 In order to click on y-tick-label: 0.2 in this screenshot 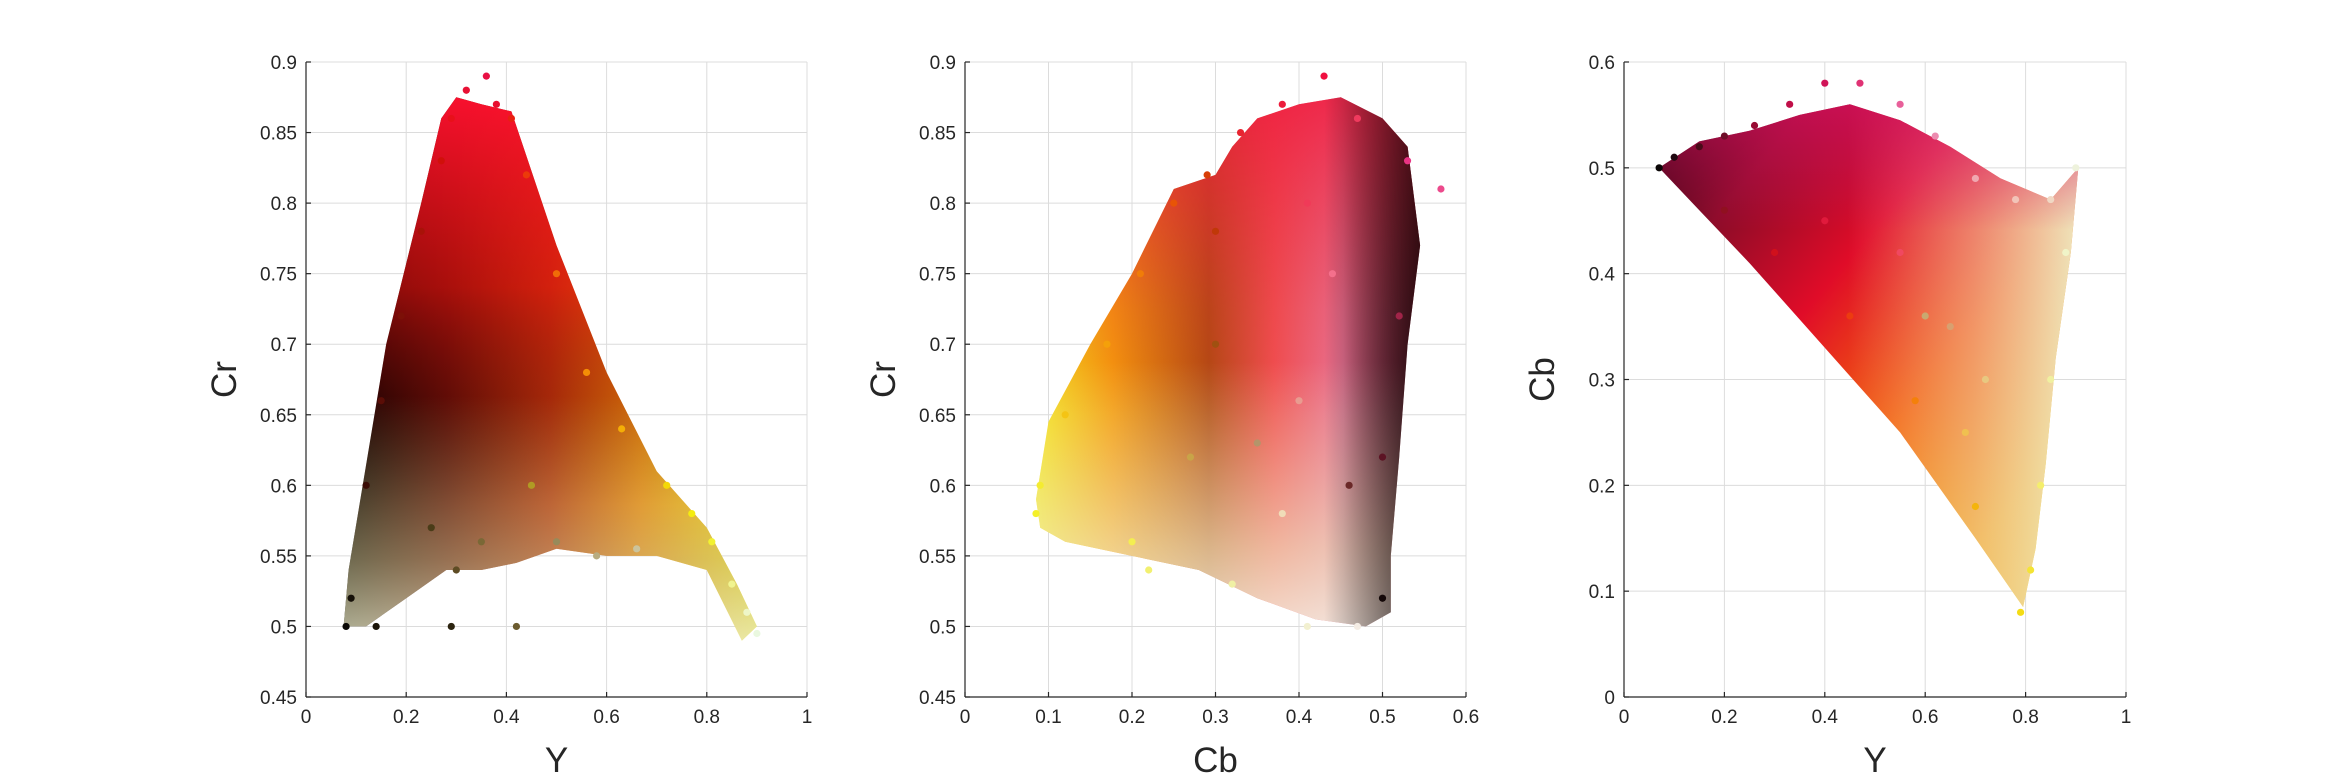, I will do `click(1602, 486)`.